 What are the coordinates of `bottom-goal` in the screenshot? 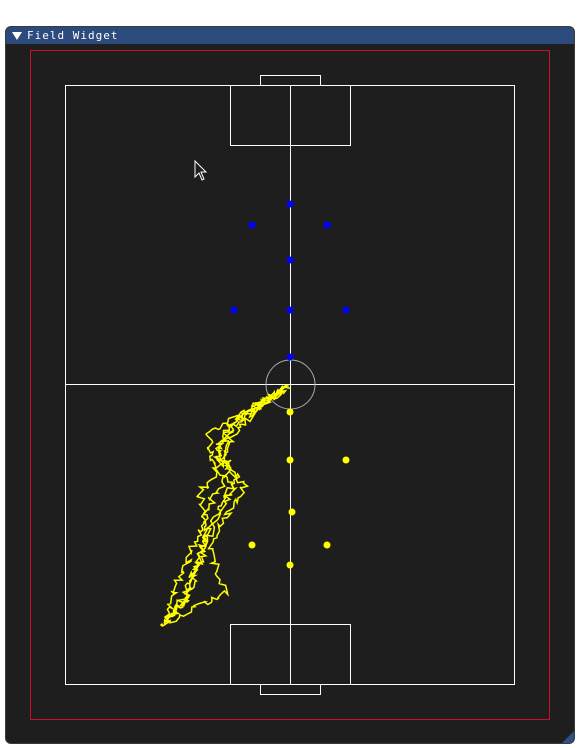 It's located at (290, 689).